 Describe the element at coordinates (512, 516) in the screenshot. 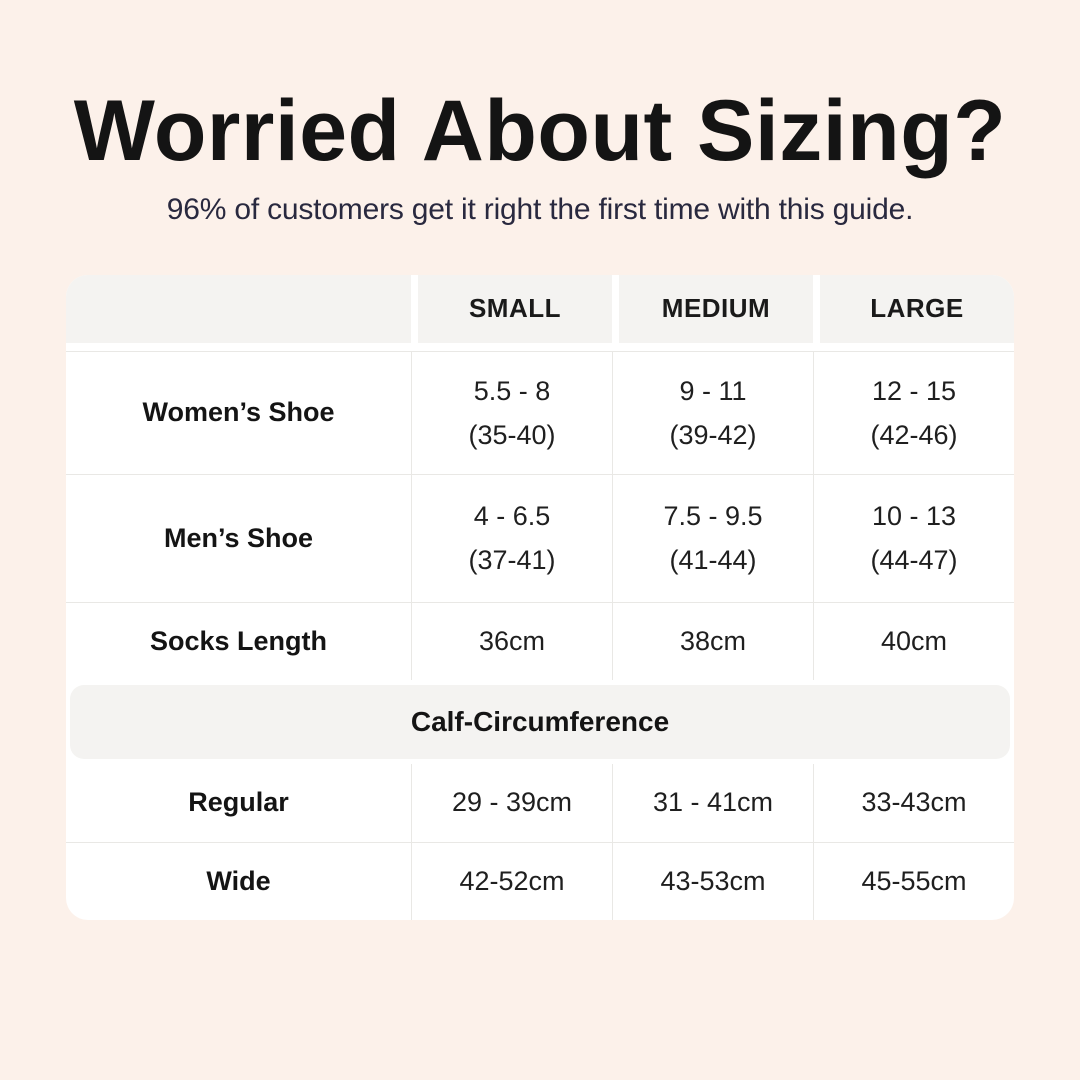

I see `cell-line: 4 - 6.5` at that location.